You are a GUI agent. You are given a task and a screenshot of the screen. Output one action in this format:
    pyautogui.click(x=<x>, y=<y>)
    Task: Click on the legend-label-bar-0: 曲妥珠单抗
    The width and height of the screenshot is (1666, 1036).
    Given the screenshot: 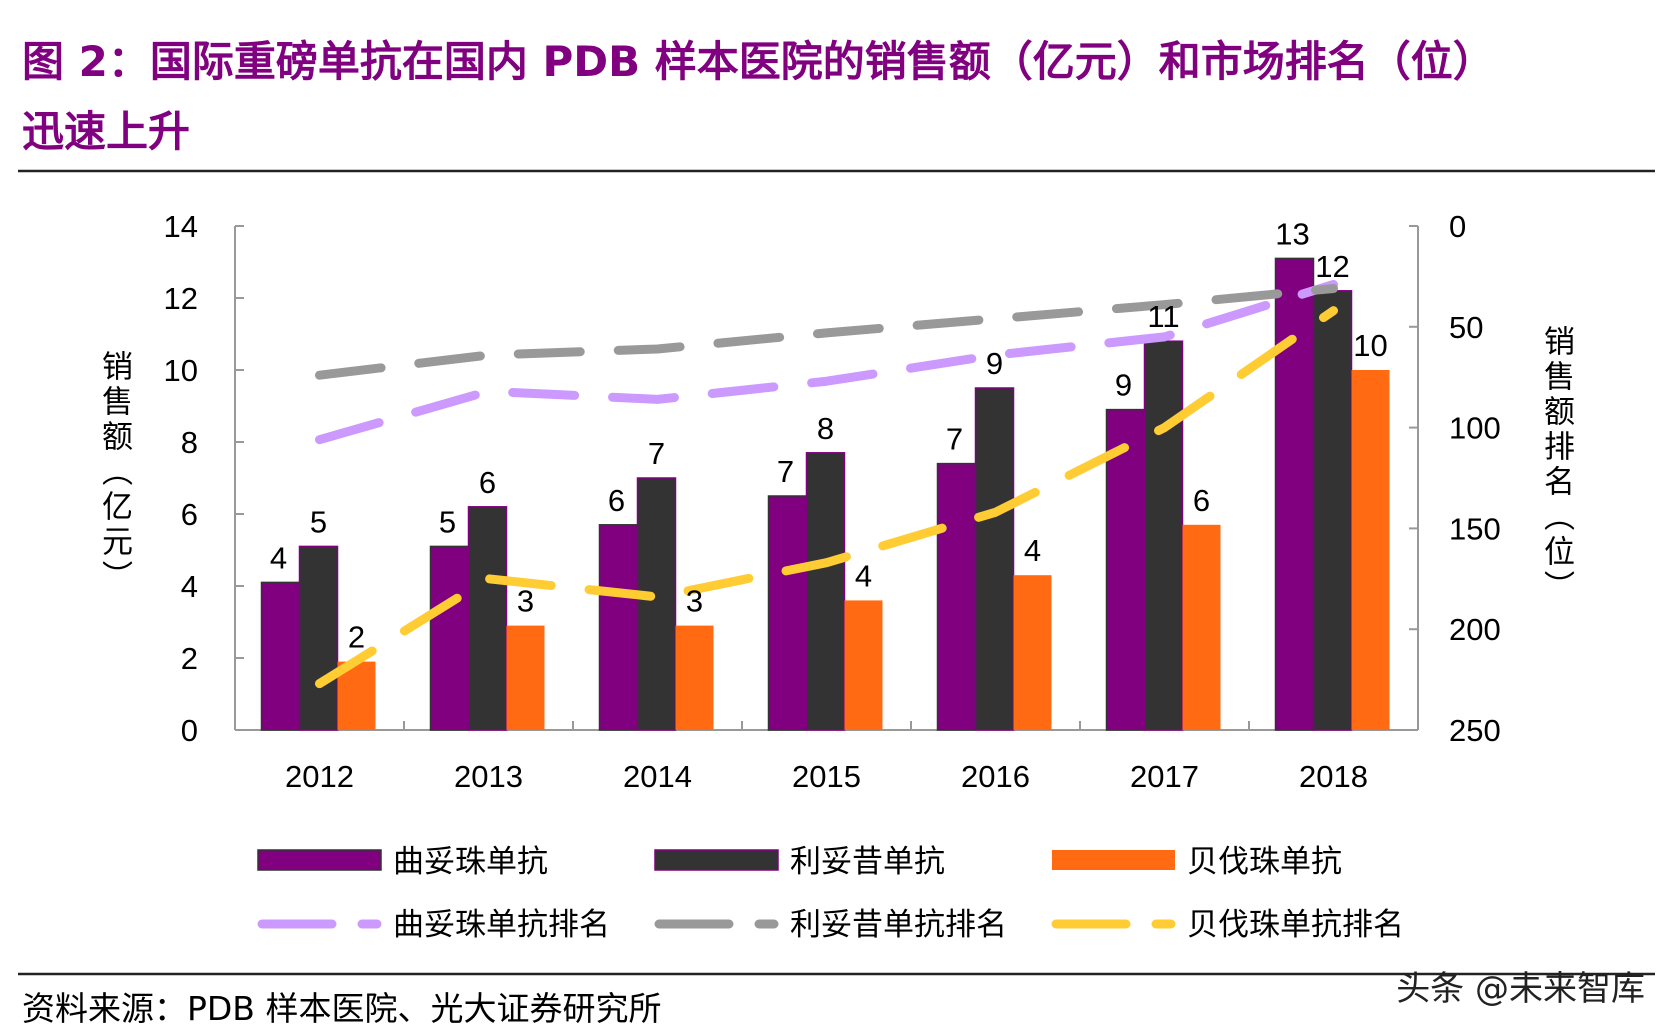 What is the action you would take?
    pyautogui.click(x=470, y=862)
    